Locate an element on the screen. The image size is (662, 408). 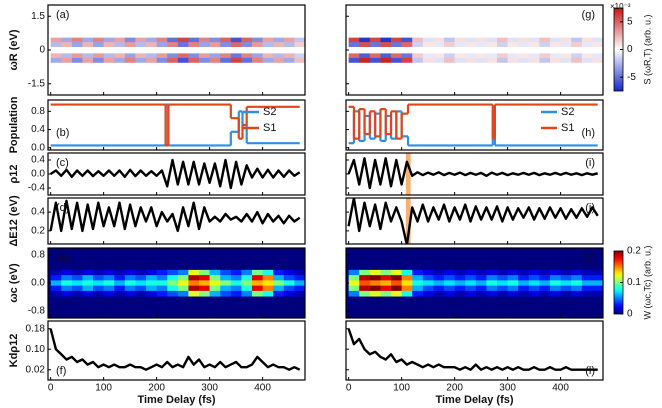
x-tick-label: 200 is located at coordinates (454, 388).